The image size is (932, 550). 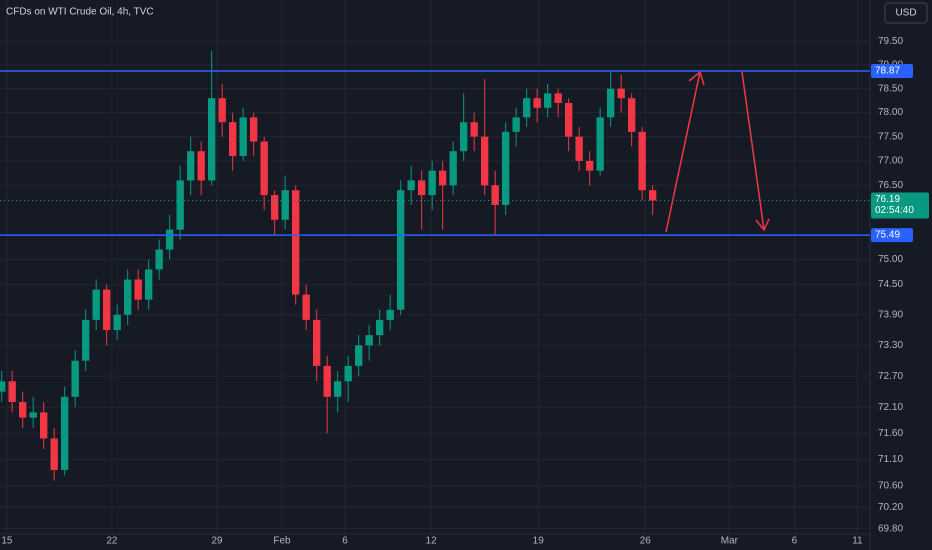 What do you see at coordinates (432, 541) in the screenshot?
I see `x-tick-label: 12` at bounding box center [432, 541].